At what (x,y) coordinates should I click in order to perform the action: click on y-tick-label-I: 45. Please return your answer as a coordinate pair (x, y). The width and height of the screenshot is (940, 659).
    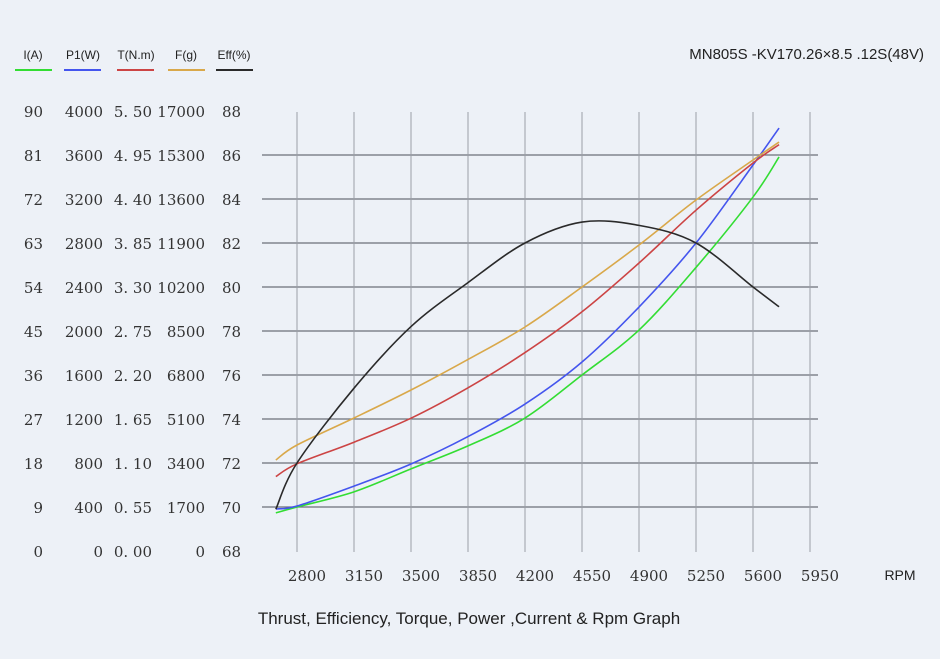
    Looking at the image, I should click on (33, 332).